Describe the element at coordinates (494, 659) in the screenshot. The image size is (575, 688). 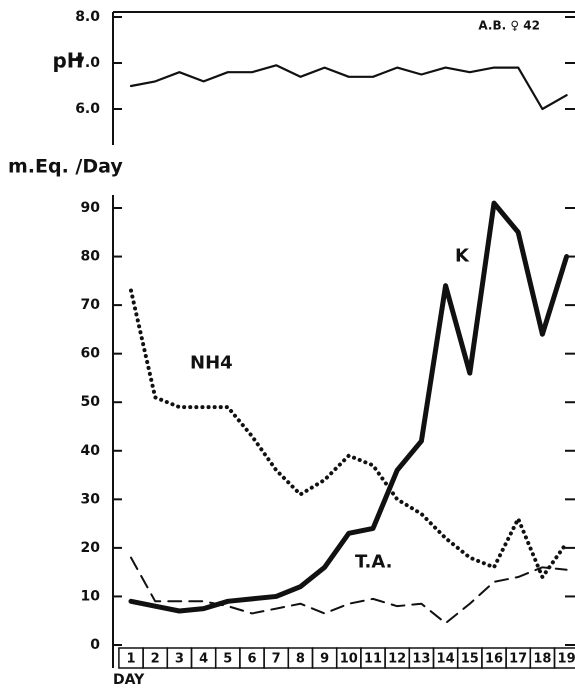
I see `x-tick-label: 16` at that location.